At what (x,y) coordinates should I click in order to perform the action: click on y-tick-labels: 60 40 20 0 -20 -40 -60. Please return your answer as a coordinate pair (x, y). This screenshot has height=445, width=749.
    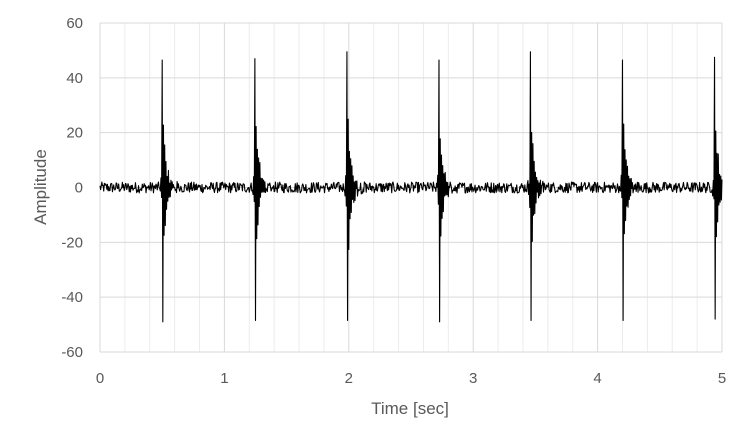
    Looking at the image, I should click on (72, 188).